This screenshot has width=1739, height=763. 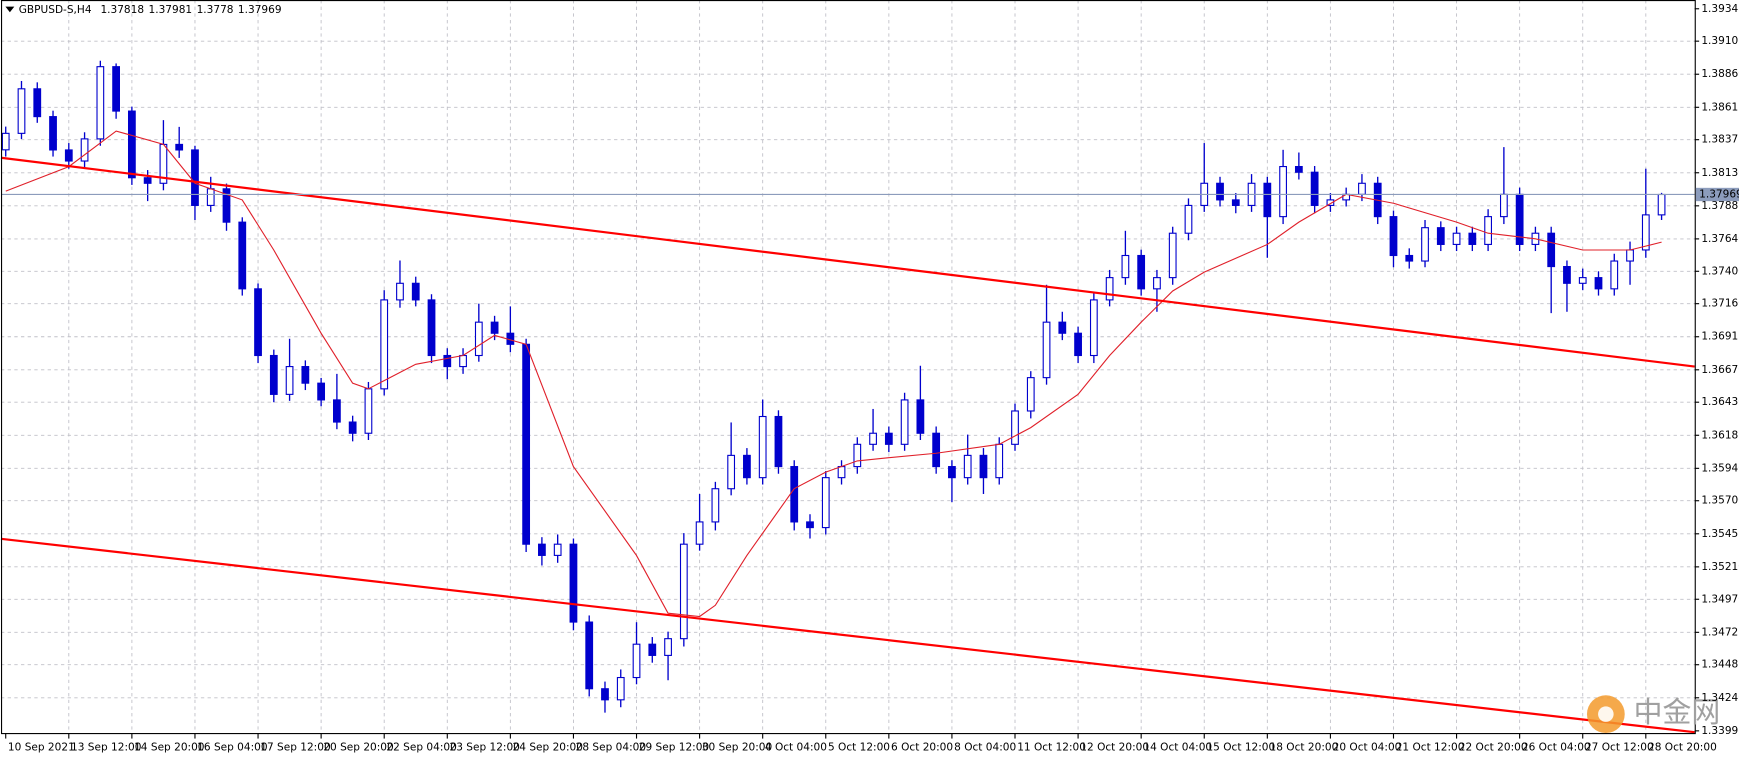 What do you see at coordinates (1720, 435) in the screenshot?
I see `y-tick-label: 1.36185` at bounding box center [1720, 435].